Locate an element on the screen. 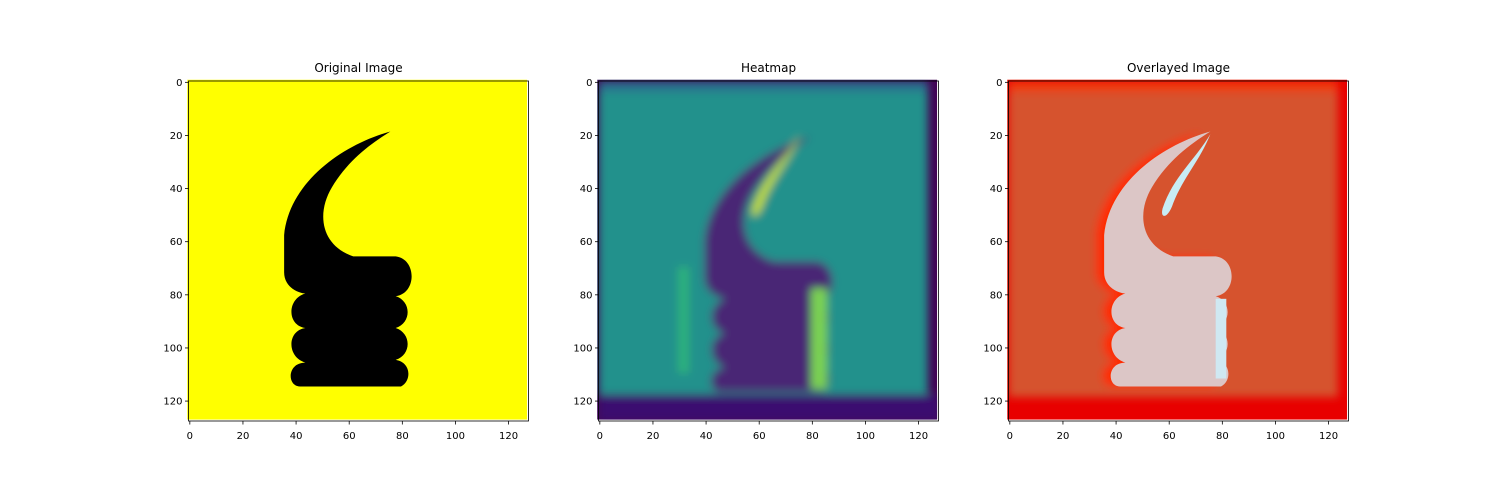 This screenshot has height=500, width=1500. axes-title: Overlayed Image is located at coordinates (1178, 68).